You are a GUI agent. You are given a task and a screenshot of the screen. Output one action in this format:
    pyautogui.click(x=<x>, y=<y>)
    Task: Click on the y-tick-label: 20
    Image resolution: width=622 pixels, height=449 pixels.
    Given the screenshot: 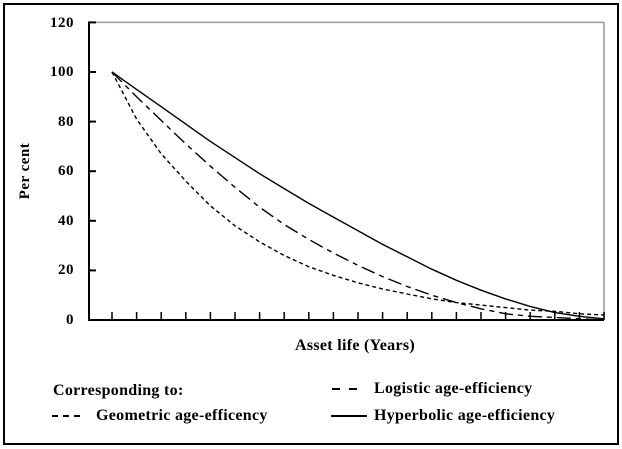 What is the action you would take?
    pyautogui.click(x=66, y=270)
    